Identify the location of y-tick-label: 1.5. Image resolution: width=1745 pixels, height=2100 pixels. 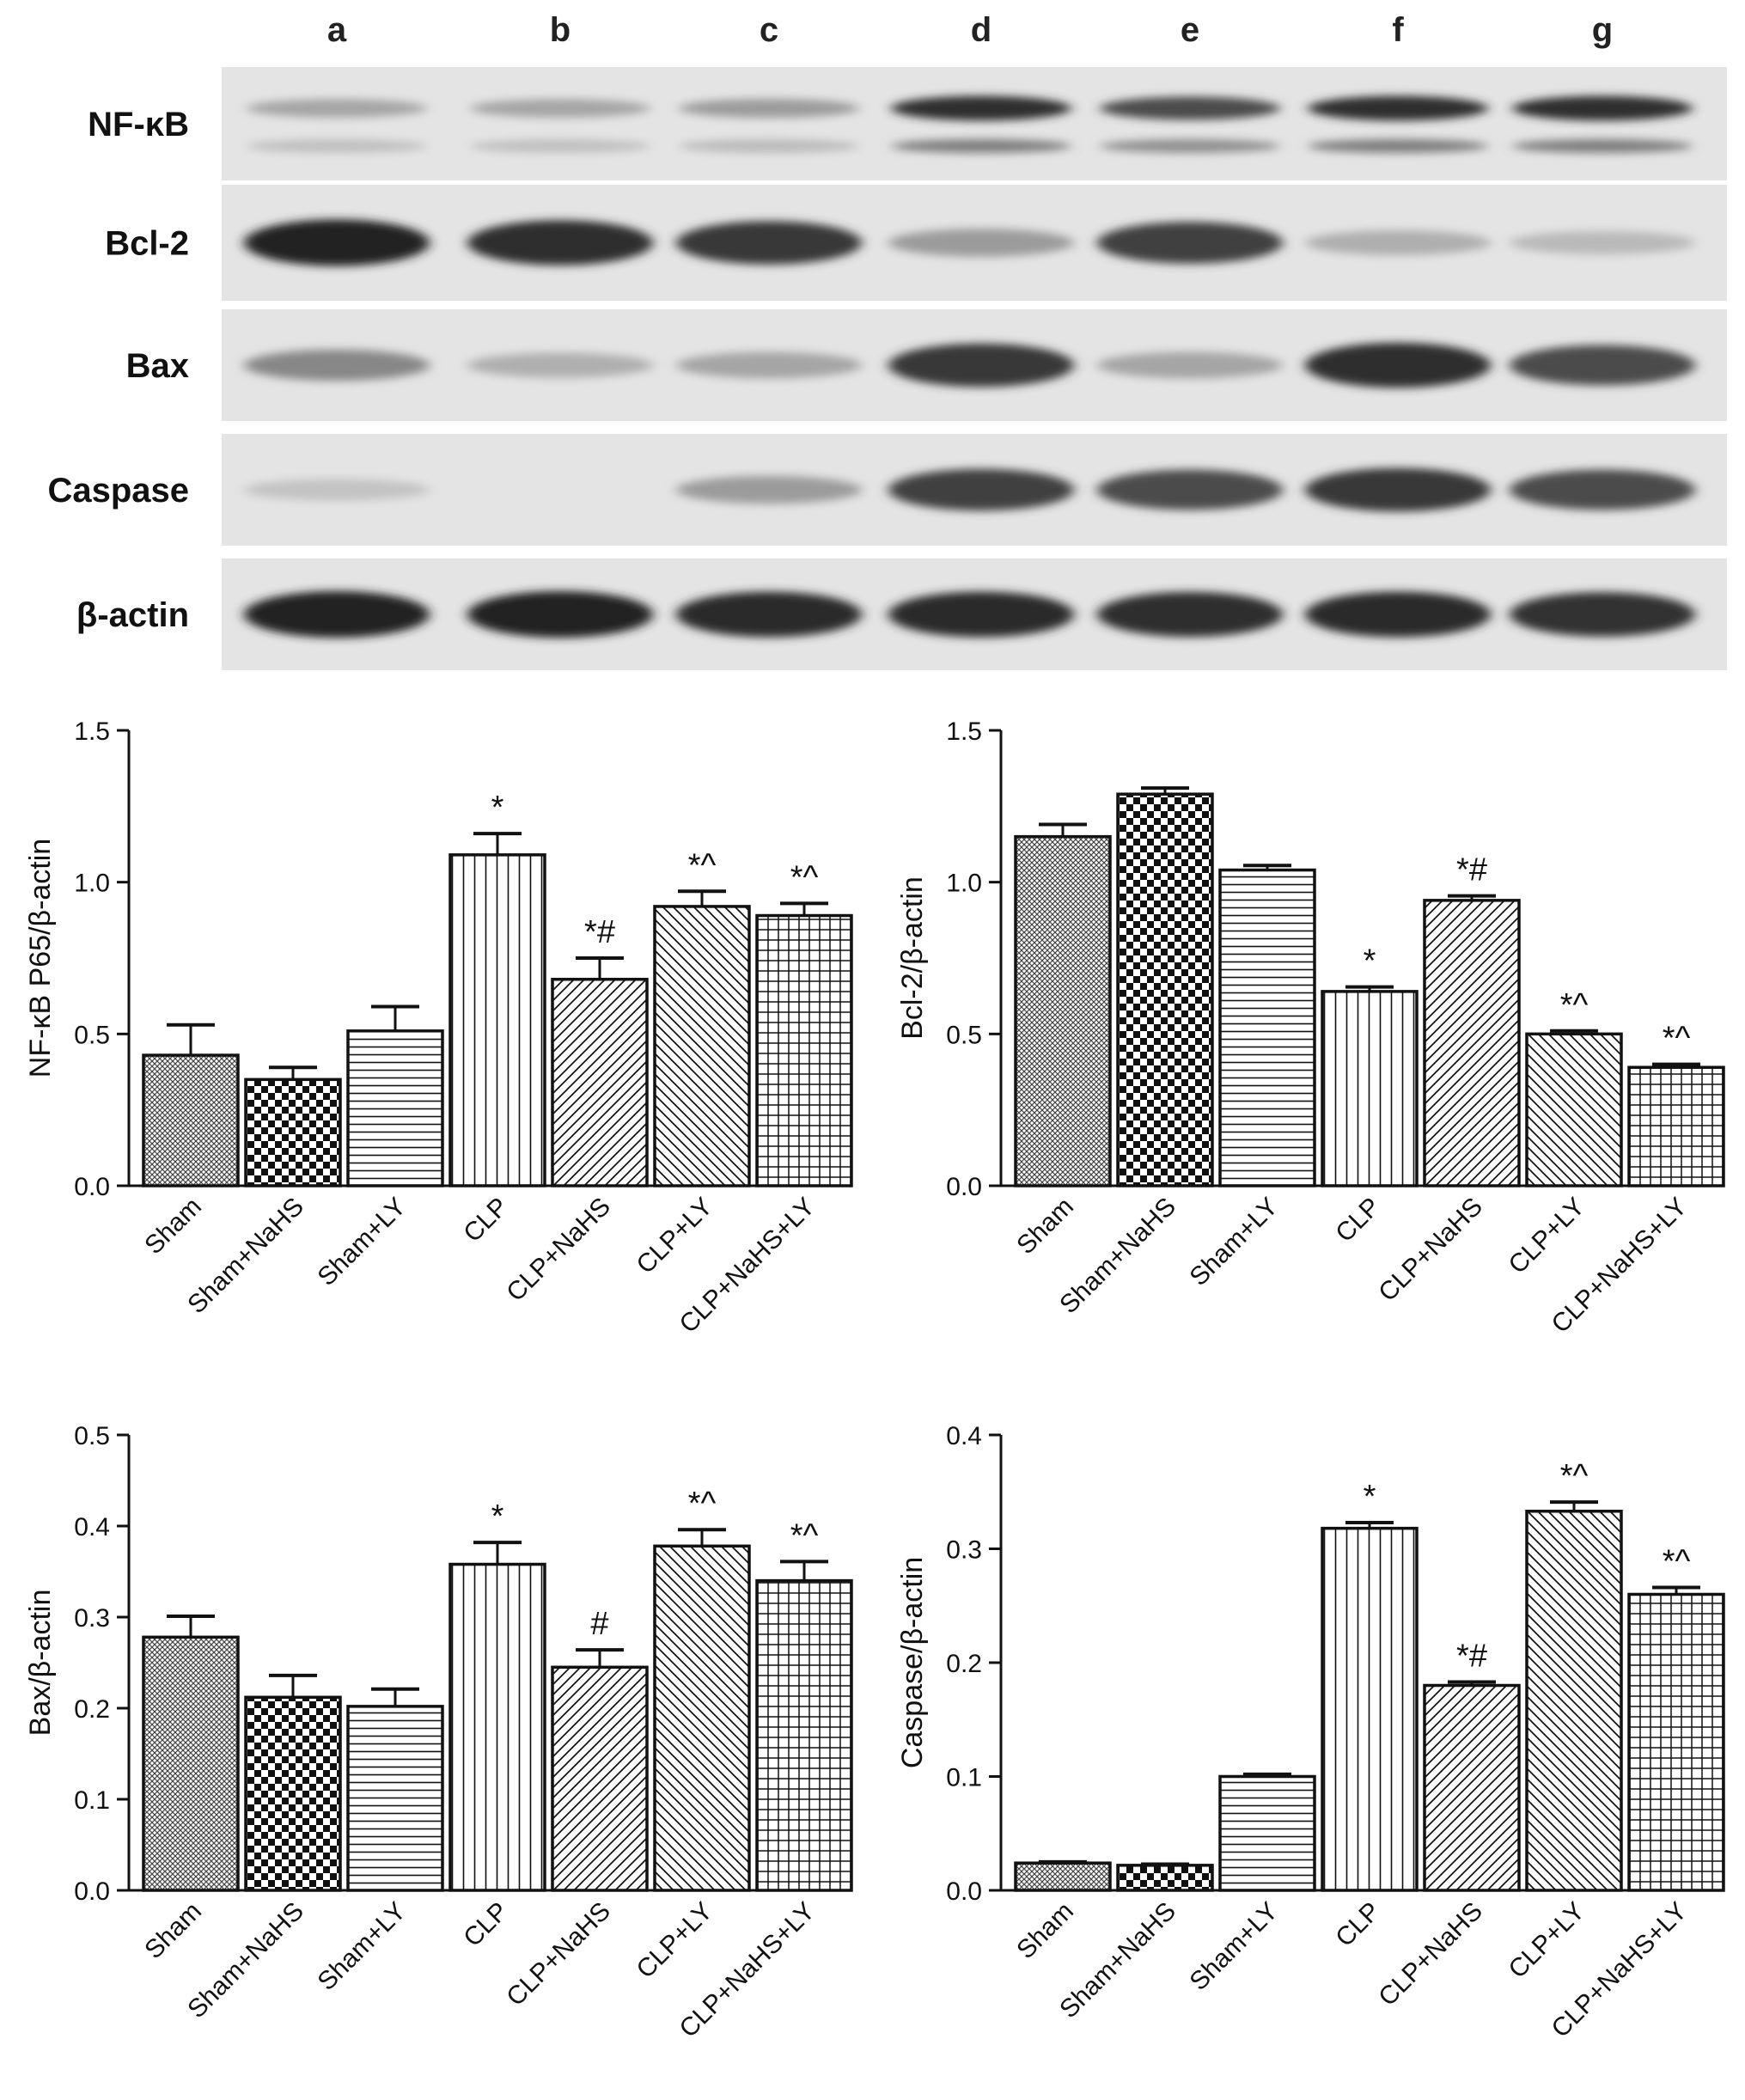
(964, 731).